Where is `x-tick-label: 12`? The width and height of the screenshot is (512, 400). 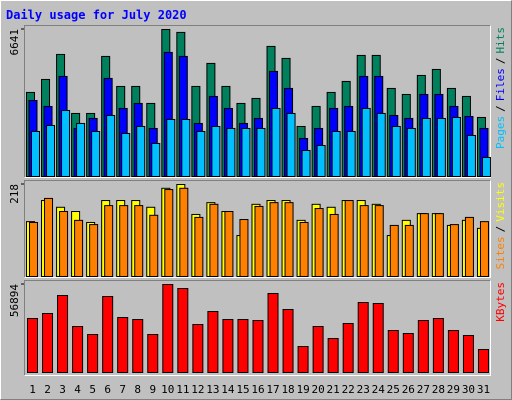
x-tick-label: 12 is located at coordinates (197, 389).